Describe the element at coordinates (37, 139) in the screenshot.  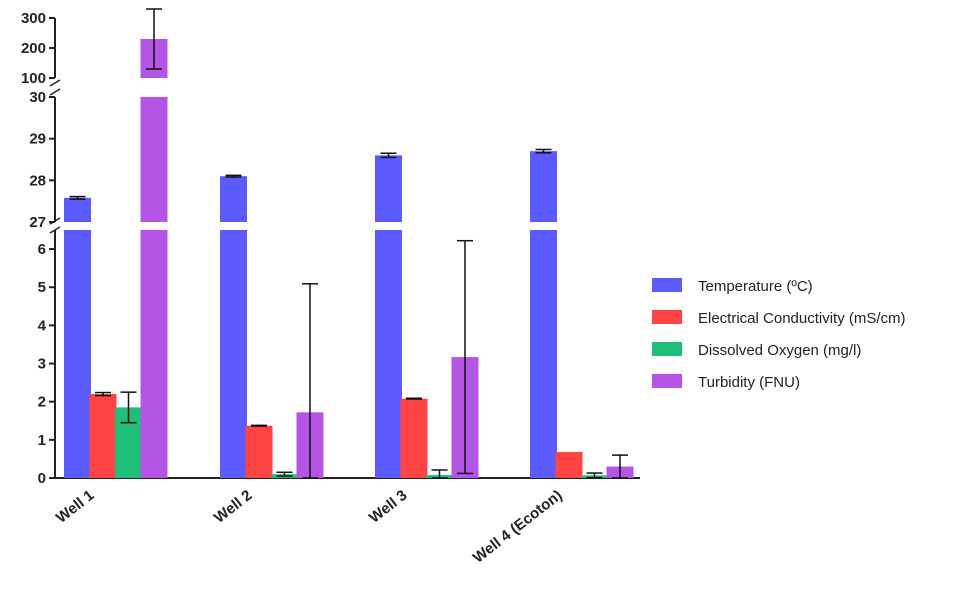
I see `y-tick-label: 29` at that location.